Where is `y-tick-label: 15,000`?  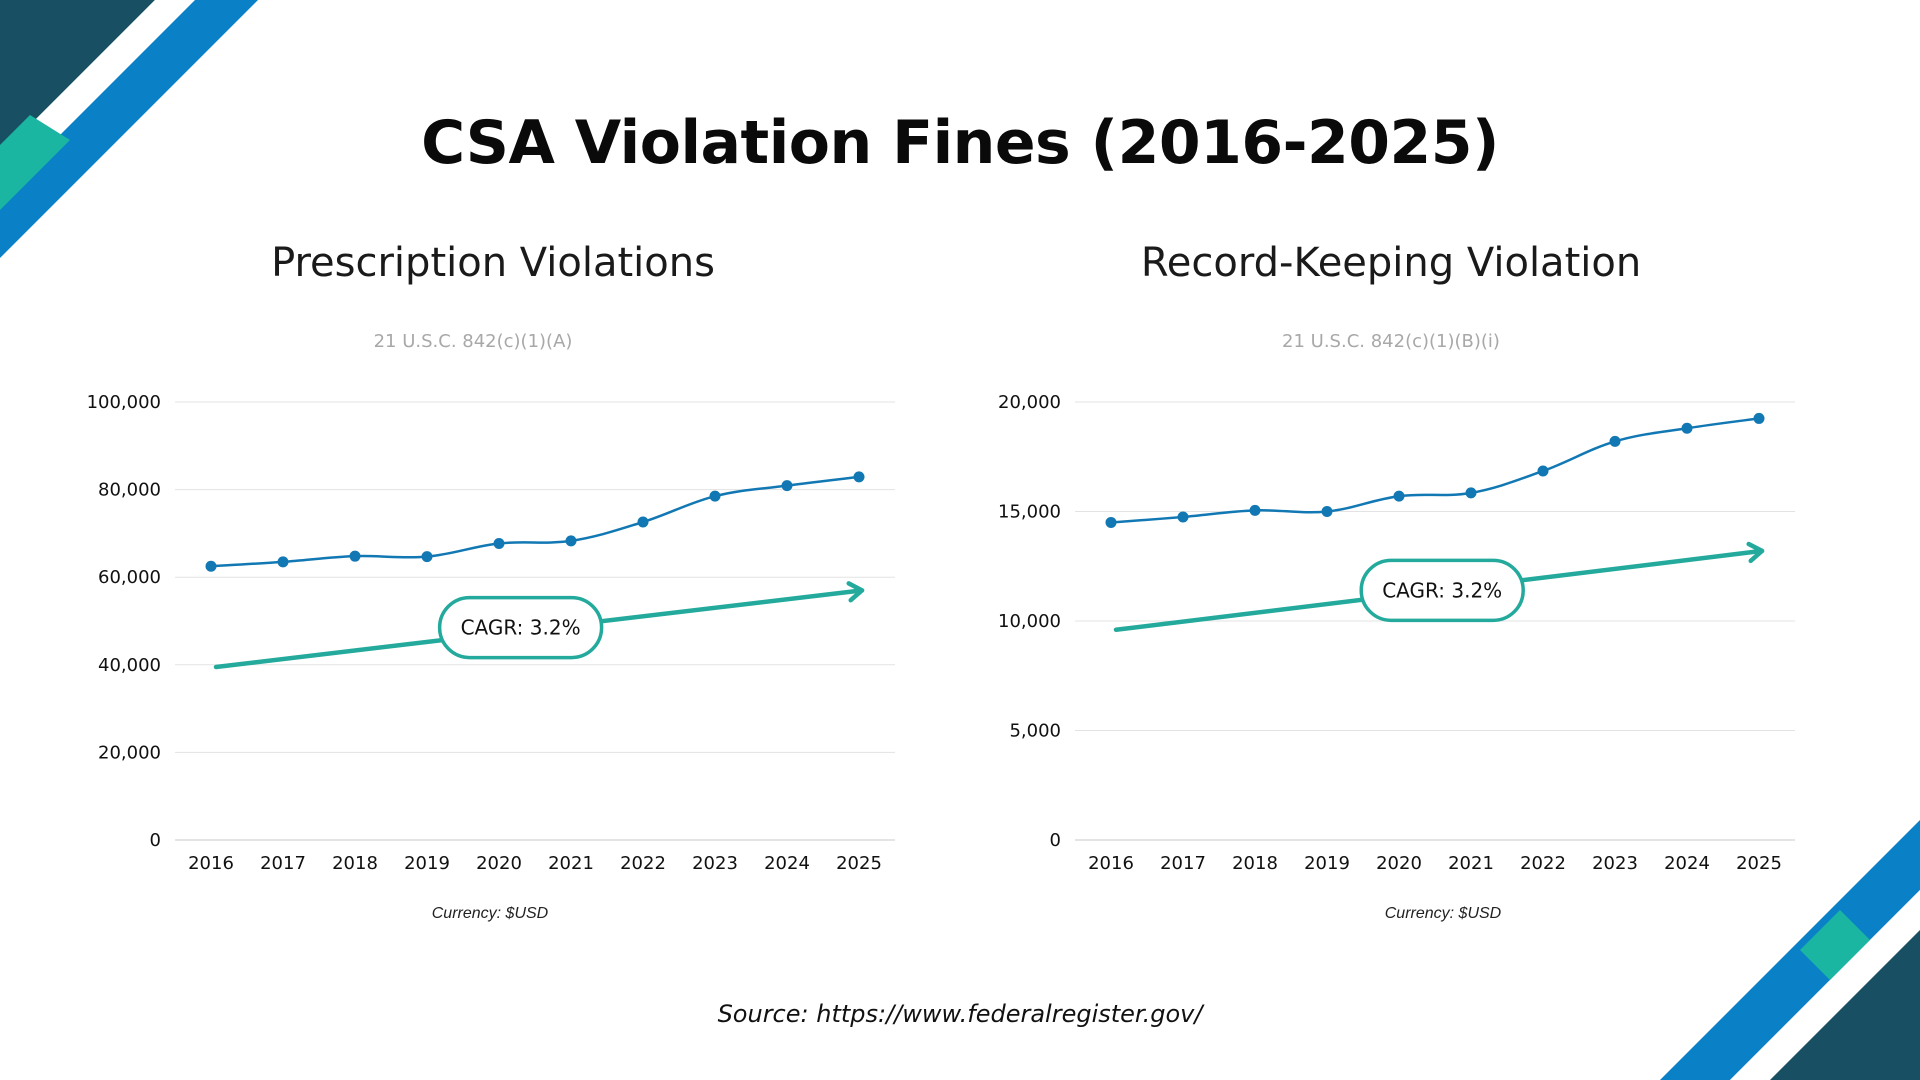 y-tick-label: 15,000 is located at coordinates (1029, 512).